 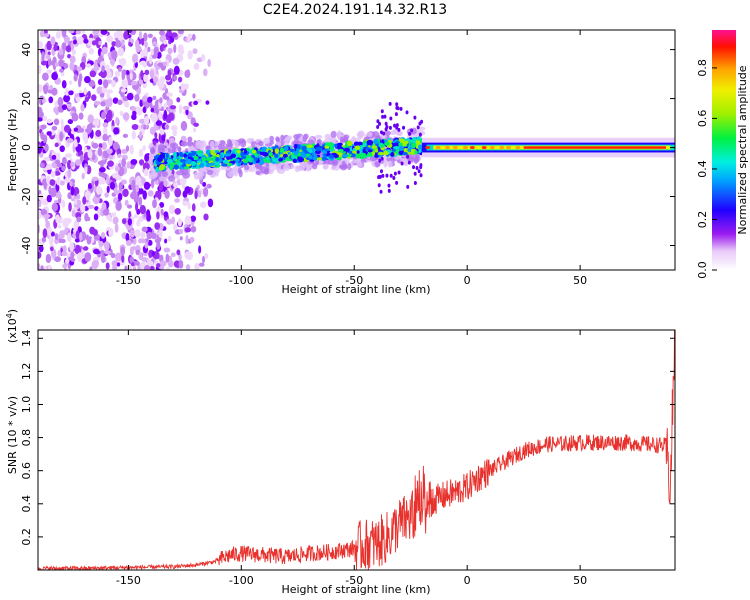 What do you see at coordinates (26, 339) in the screenshot?
I see `snr-ytick-label: 1.4` at bounding box center [26, 339].